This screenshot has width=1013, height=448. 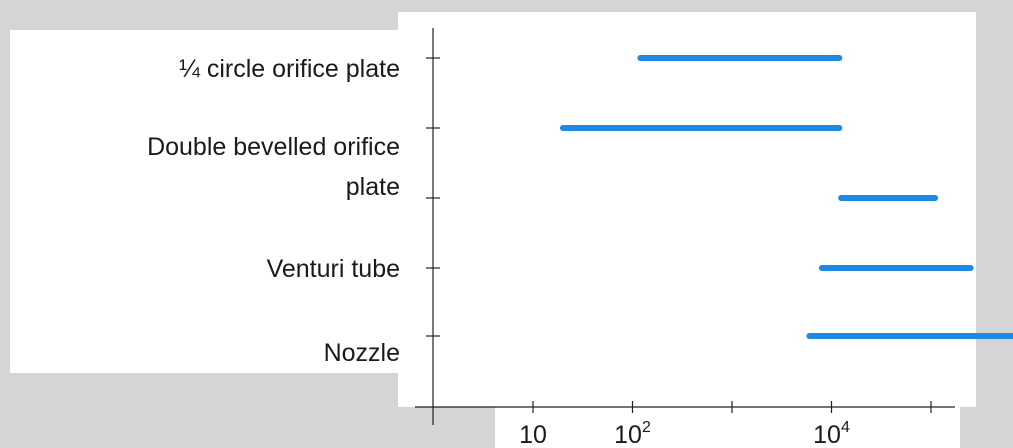 I want to click on tick-label-panel, so click(x=727, y=426).